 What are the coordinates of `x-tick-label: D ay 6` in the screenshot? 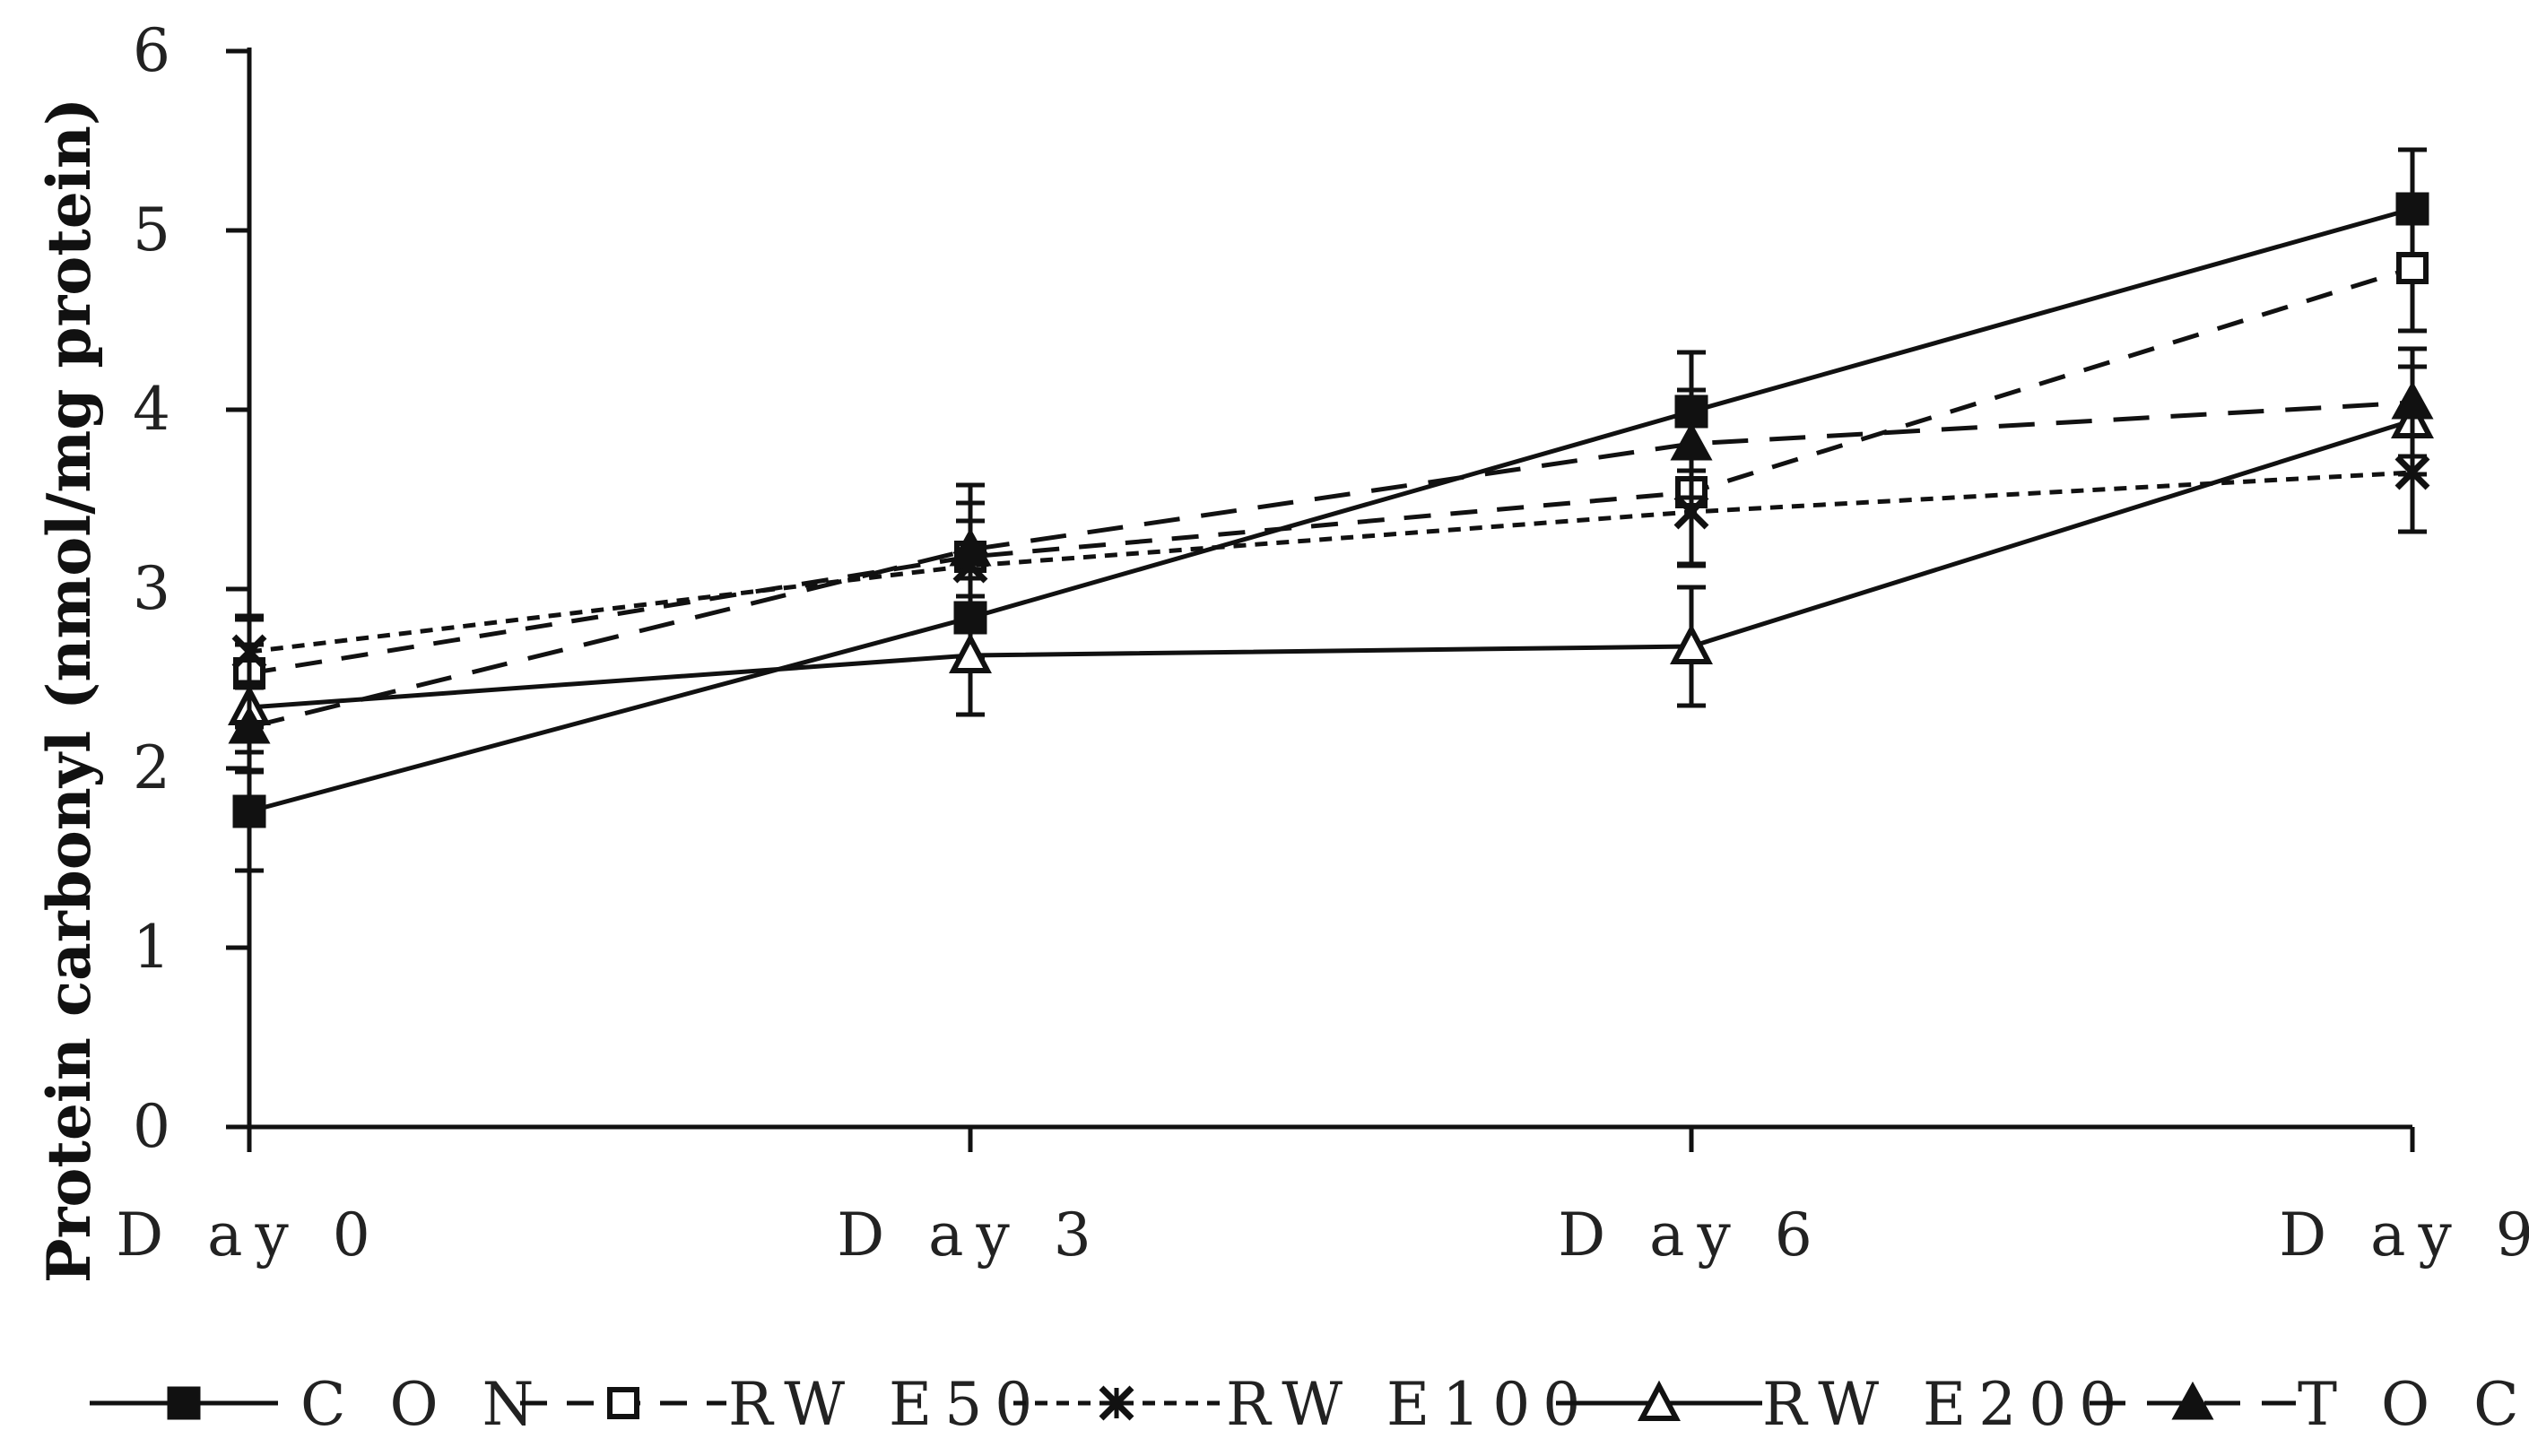 It's located at (1691, 1235).